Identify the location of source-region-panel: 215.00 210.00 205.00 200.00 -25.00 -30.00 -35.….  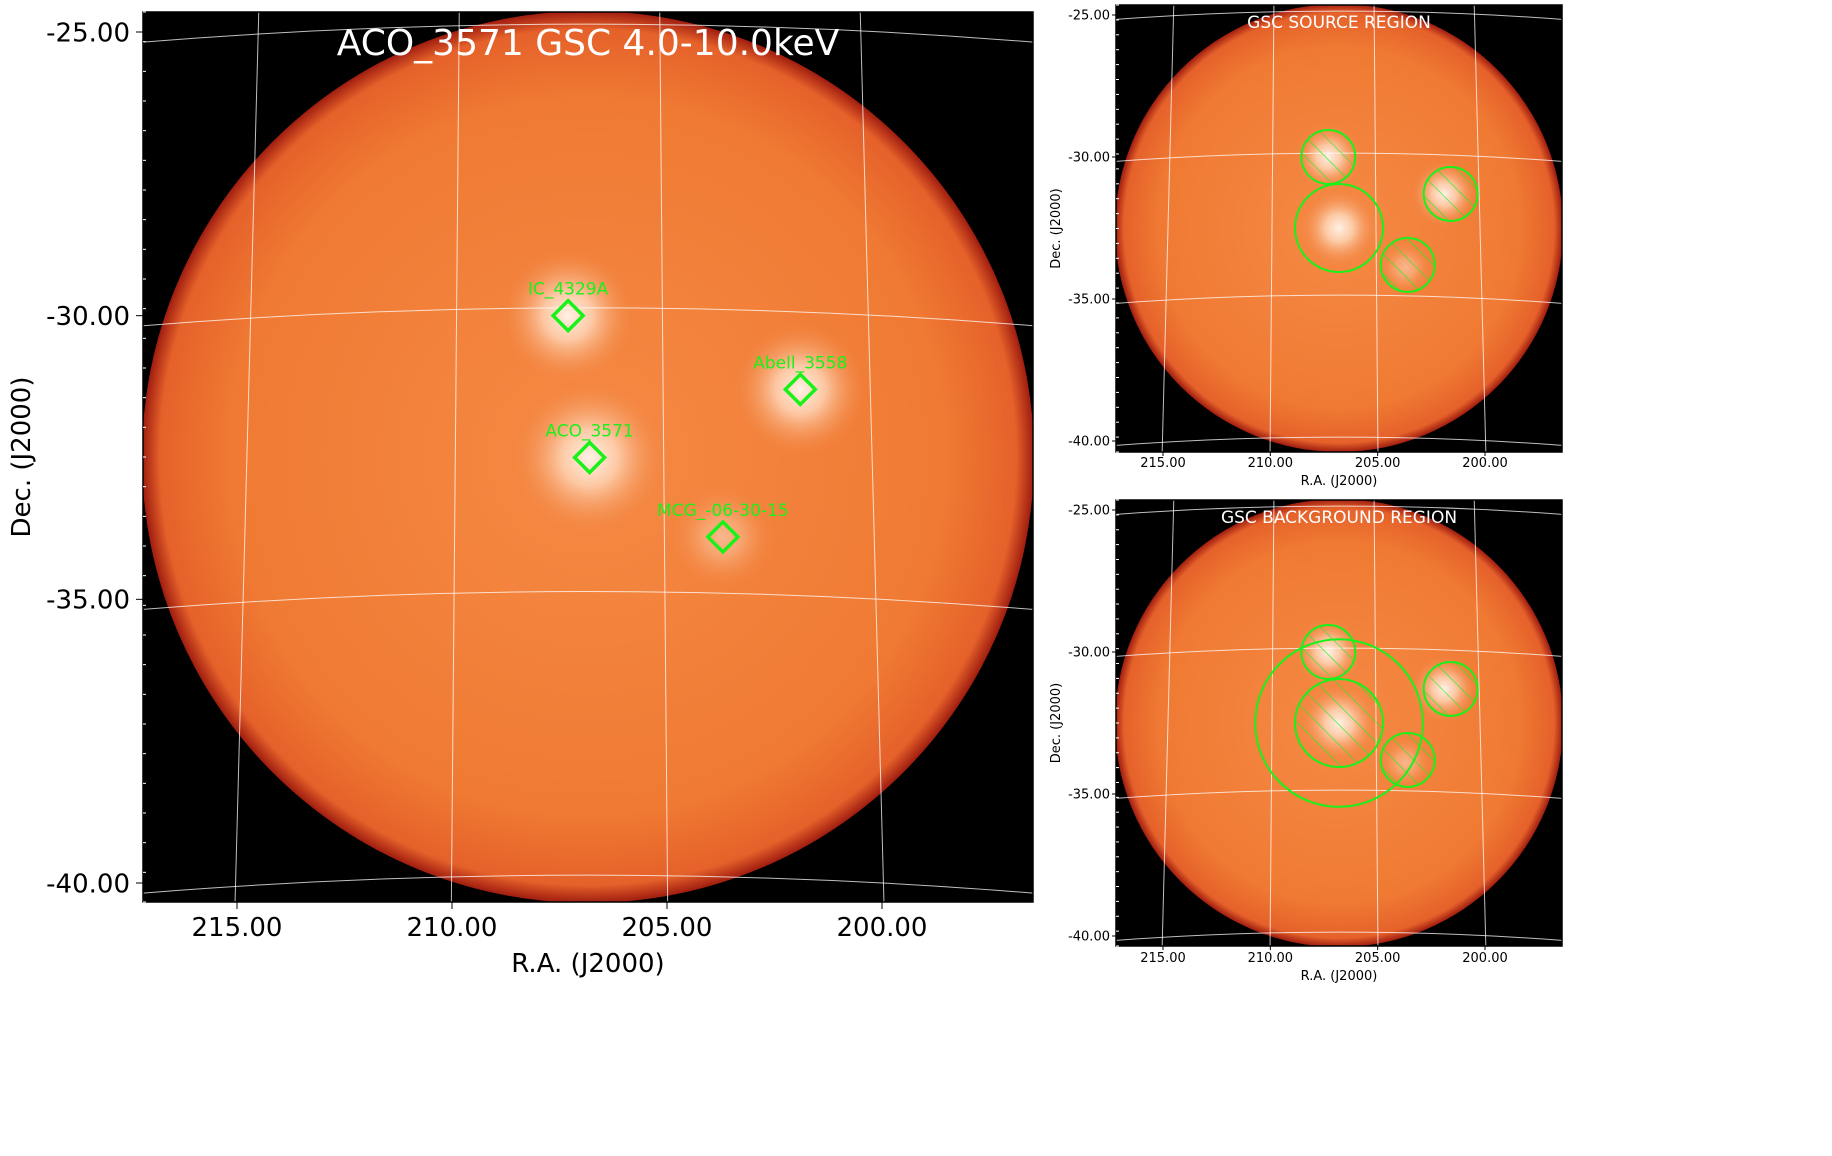
(1306, 246).